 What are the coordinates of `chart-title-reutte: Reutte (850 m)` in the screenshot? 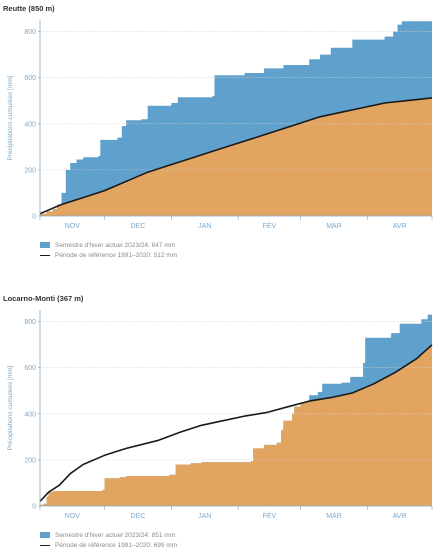 It's located at (29, 8).